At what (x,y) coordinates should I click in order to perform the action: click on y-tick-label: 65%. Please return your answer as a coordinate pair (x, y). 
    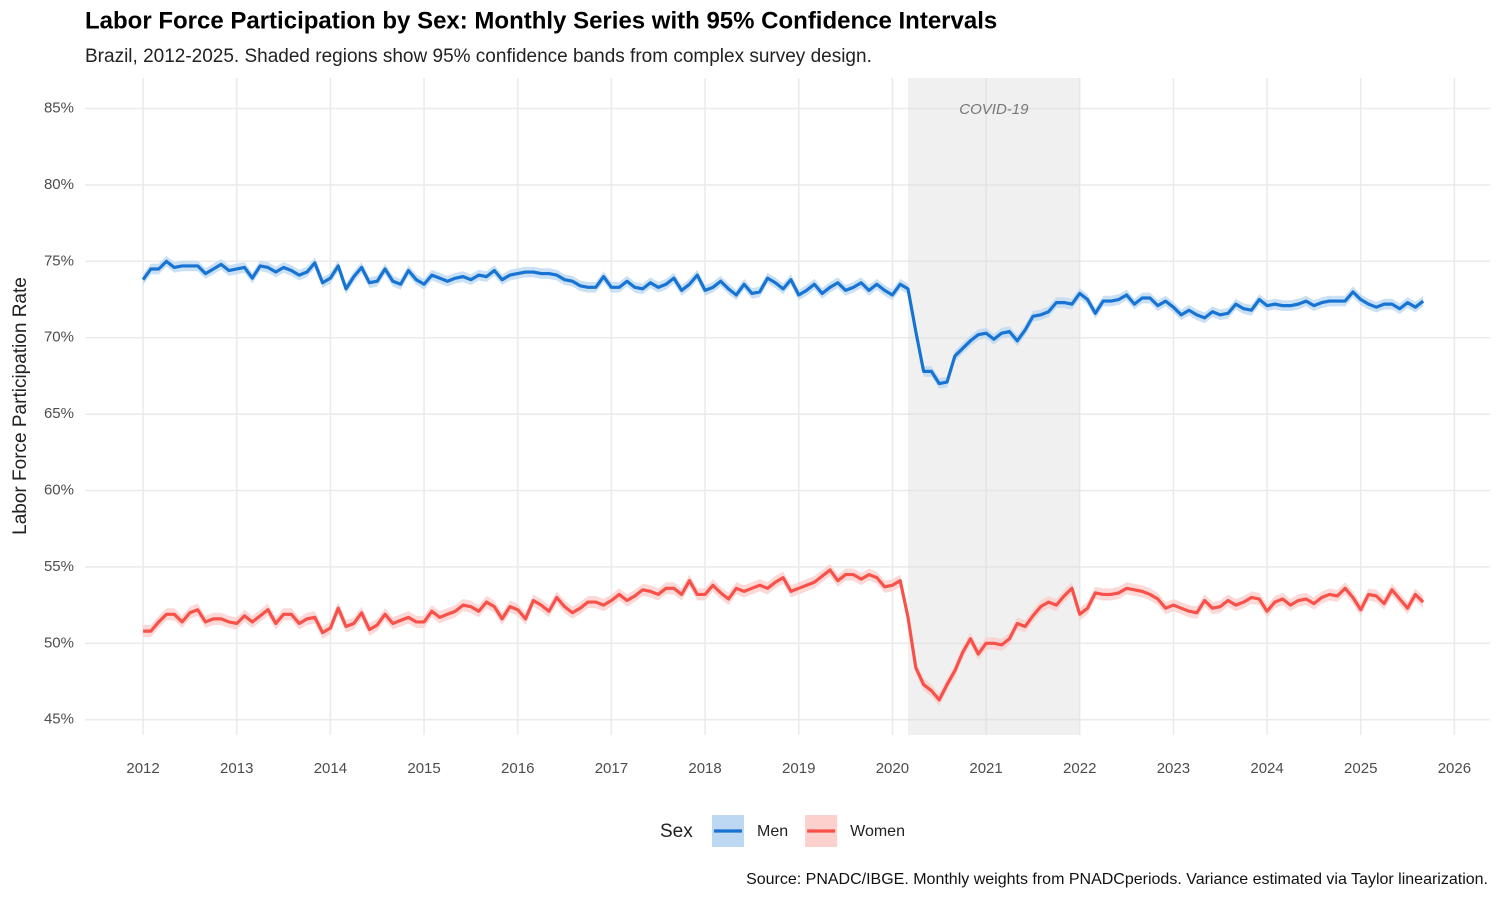
    Looking at the image, I should click on (59, 413).